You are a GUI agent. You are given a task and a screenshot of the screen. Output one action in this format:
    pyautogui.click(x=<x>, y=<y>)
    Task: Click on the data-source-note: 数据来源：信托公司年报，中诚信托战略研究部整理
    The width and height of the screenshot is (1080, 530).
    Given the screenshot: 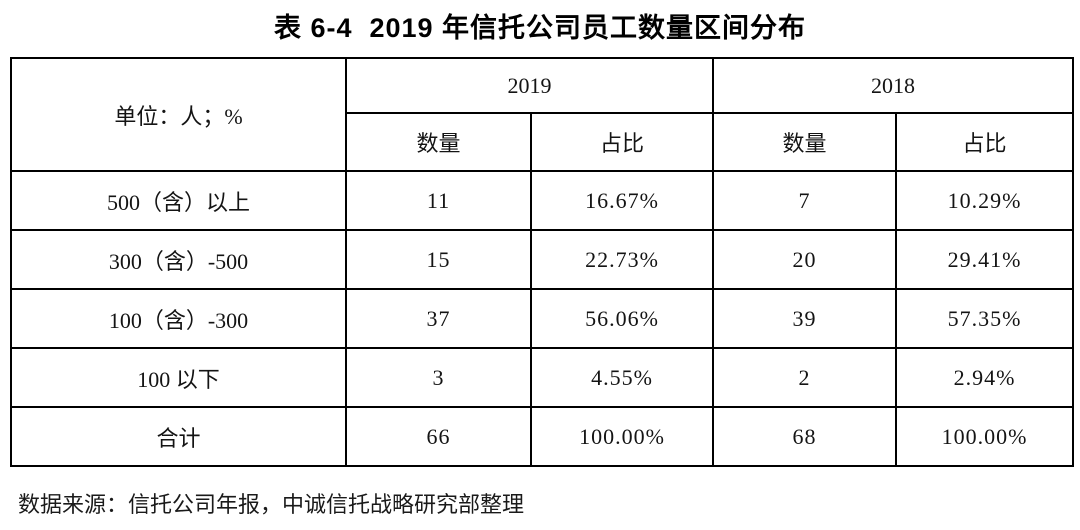 What is the action you would take?
    pyautogui.click(x=271, y=504)
    